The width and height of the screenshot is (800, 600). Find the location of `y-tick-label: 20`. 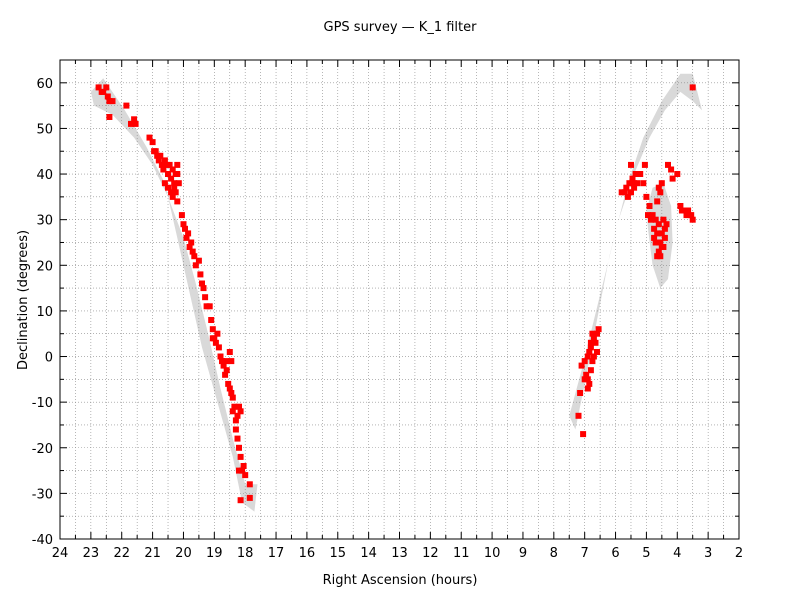

y-tick-label: 20 is located at coordinates (44, 266).